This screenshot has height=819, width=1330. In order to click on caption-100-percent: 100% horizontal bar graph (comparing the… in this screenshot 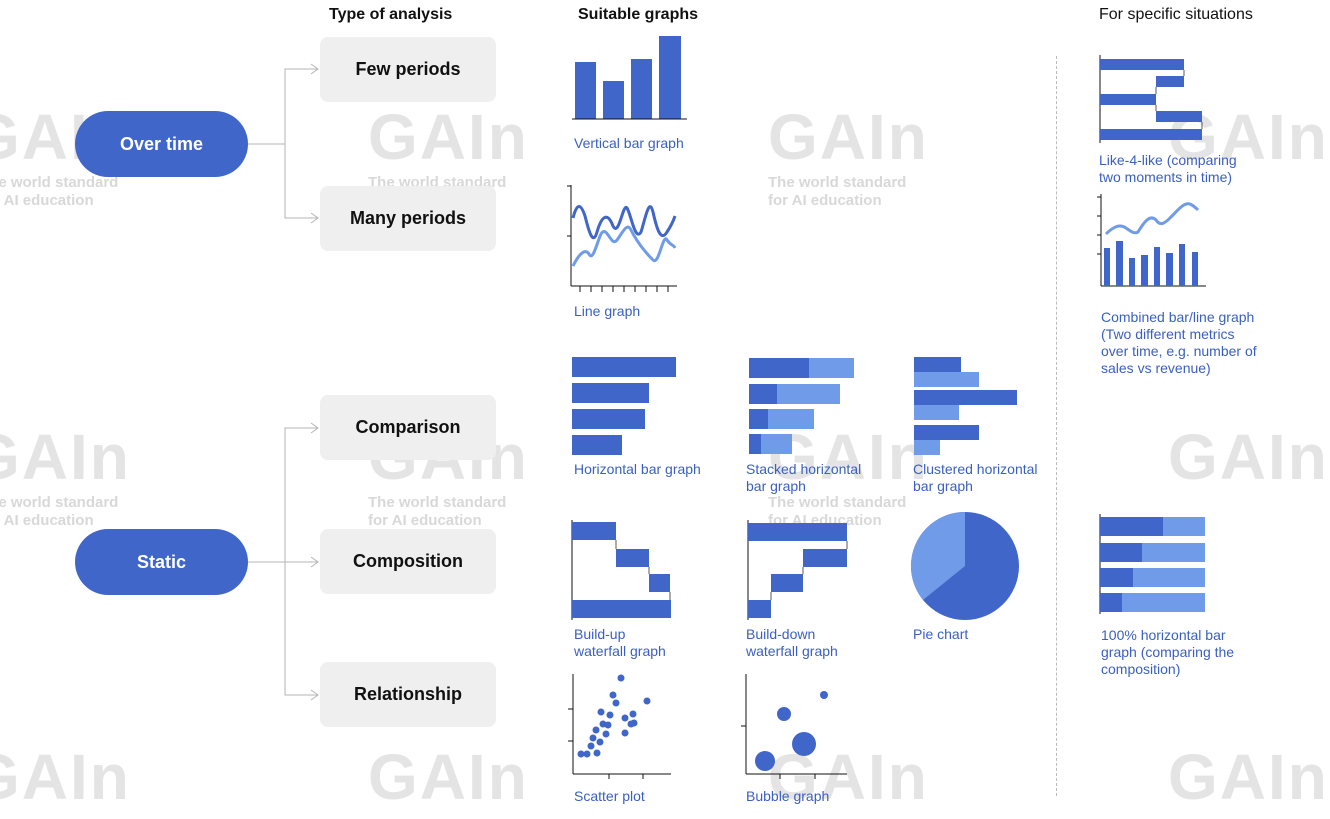, I will do `click(1168, 652)`.